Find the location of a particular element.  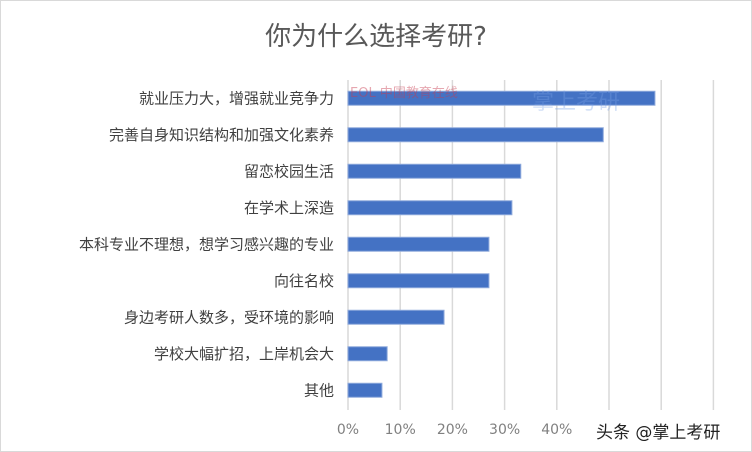

x-tick-label: 20% is located at coordinates (452, 430).